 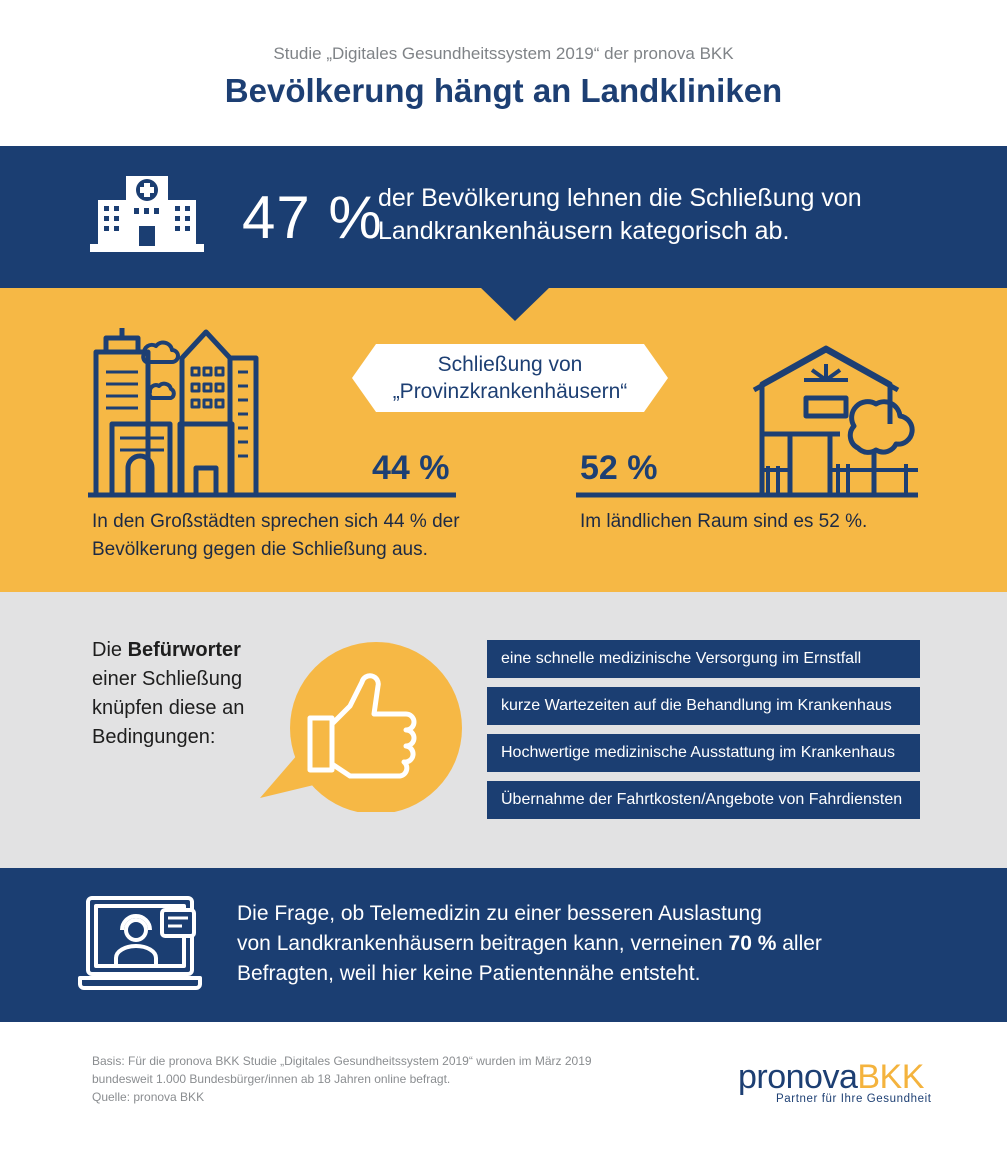 I want to click on logo-tagline: Partner für Ihre Gesundheit, so click(x=854, y=1099).